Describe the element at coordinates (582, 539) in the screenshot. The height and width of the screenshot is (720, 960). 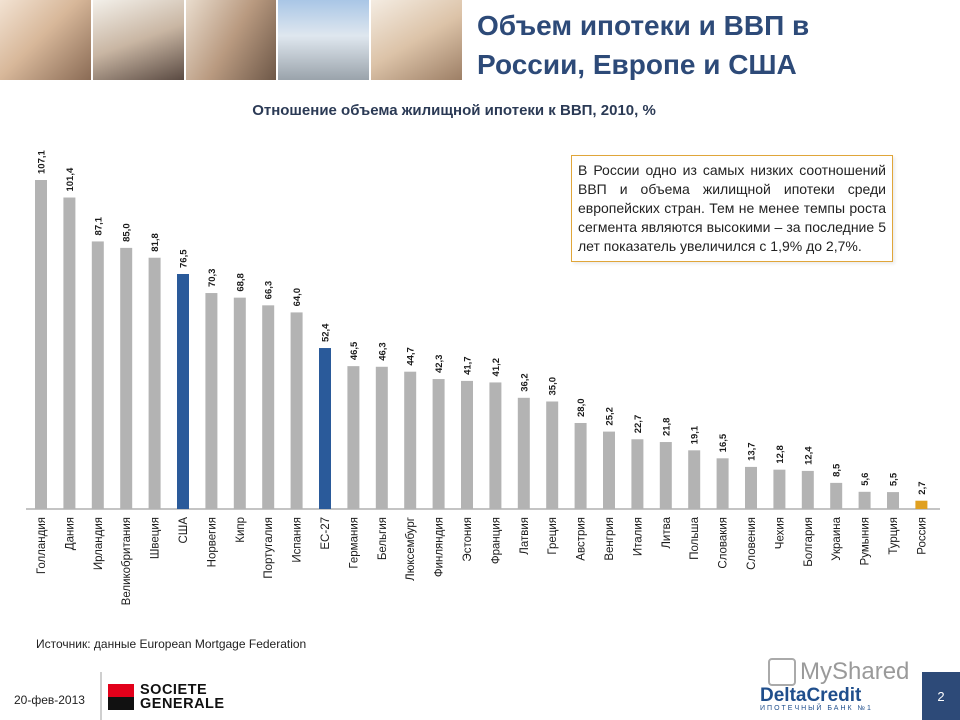
I see `category-label-19: Австрия` at that location.